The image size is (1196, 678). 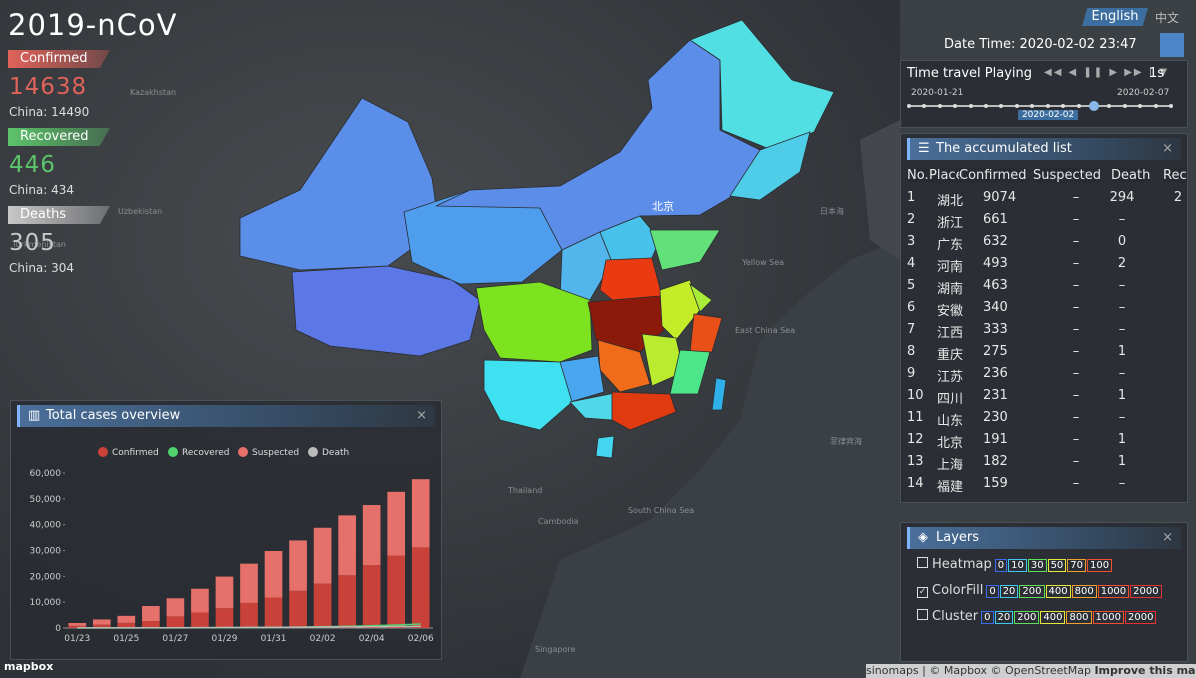 I want to click on lang-button: English, so click(x=1115, y=17).